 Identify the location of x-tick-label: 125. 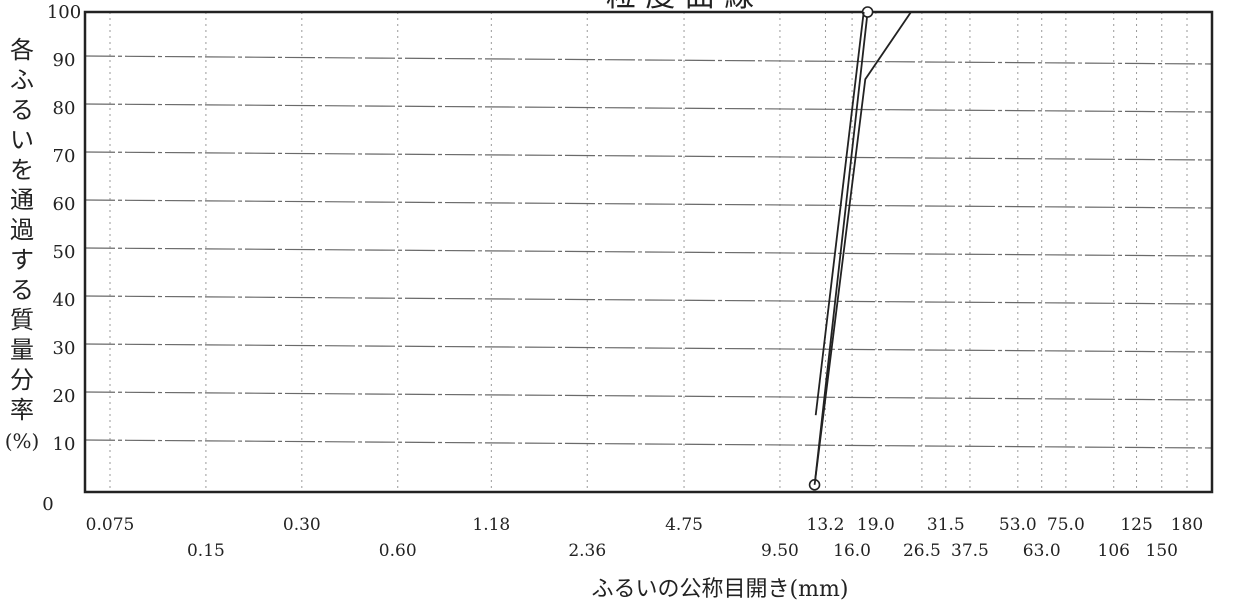
(1136, 525).